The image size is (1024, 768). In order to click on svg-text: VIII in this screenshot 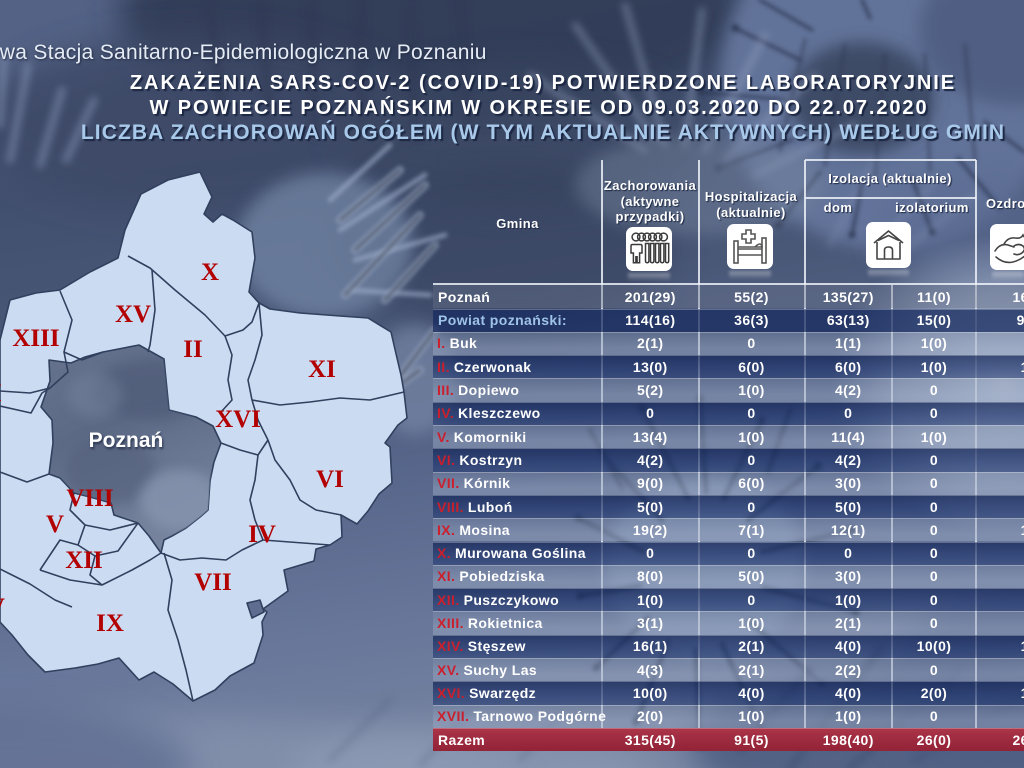, I will do `click(89, 498)`.